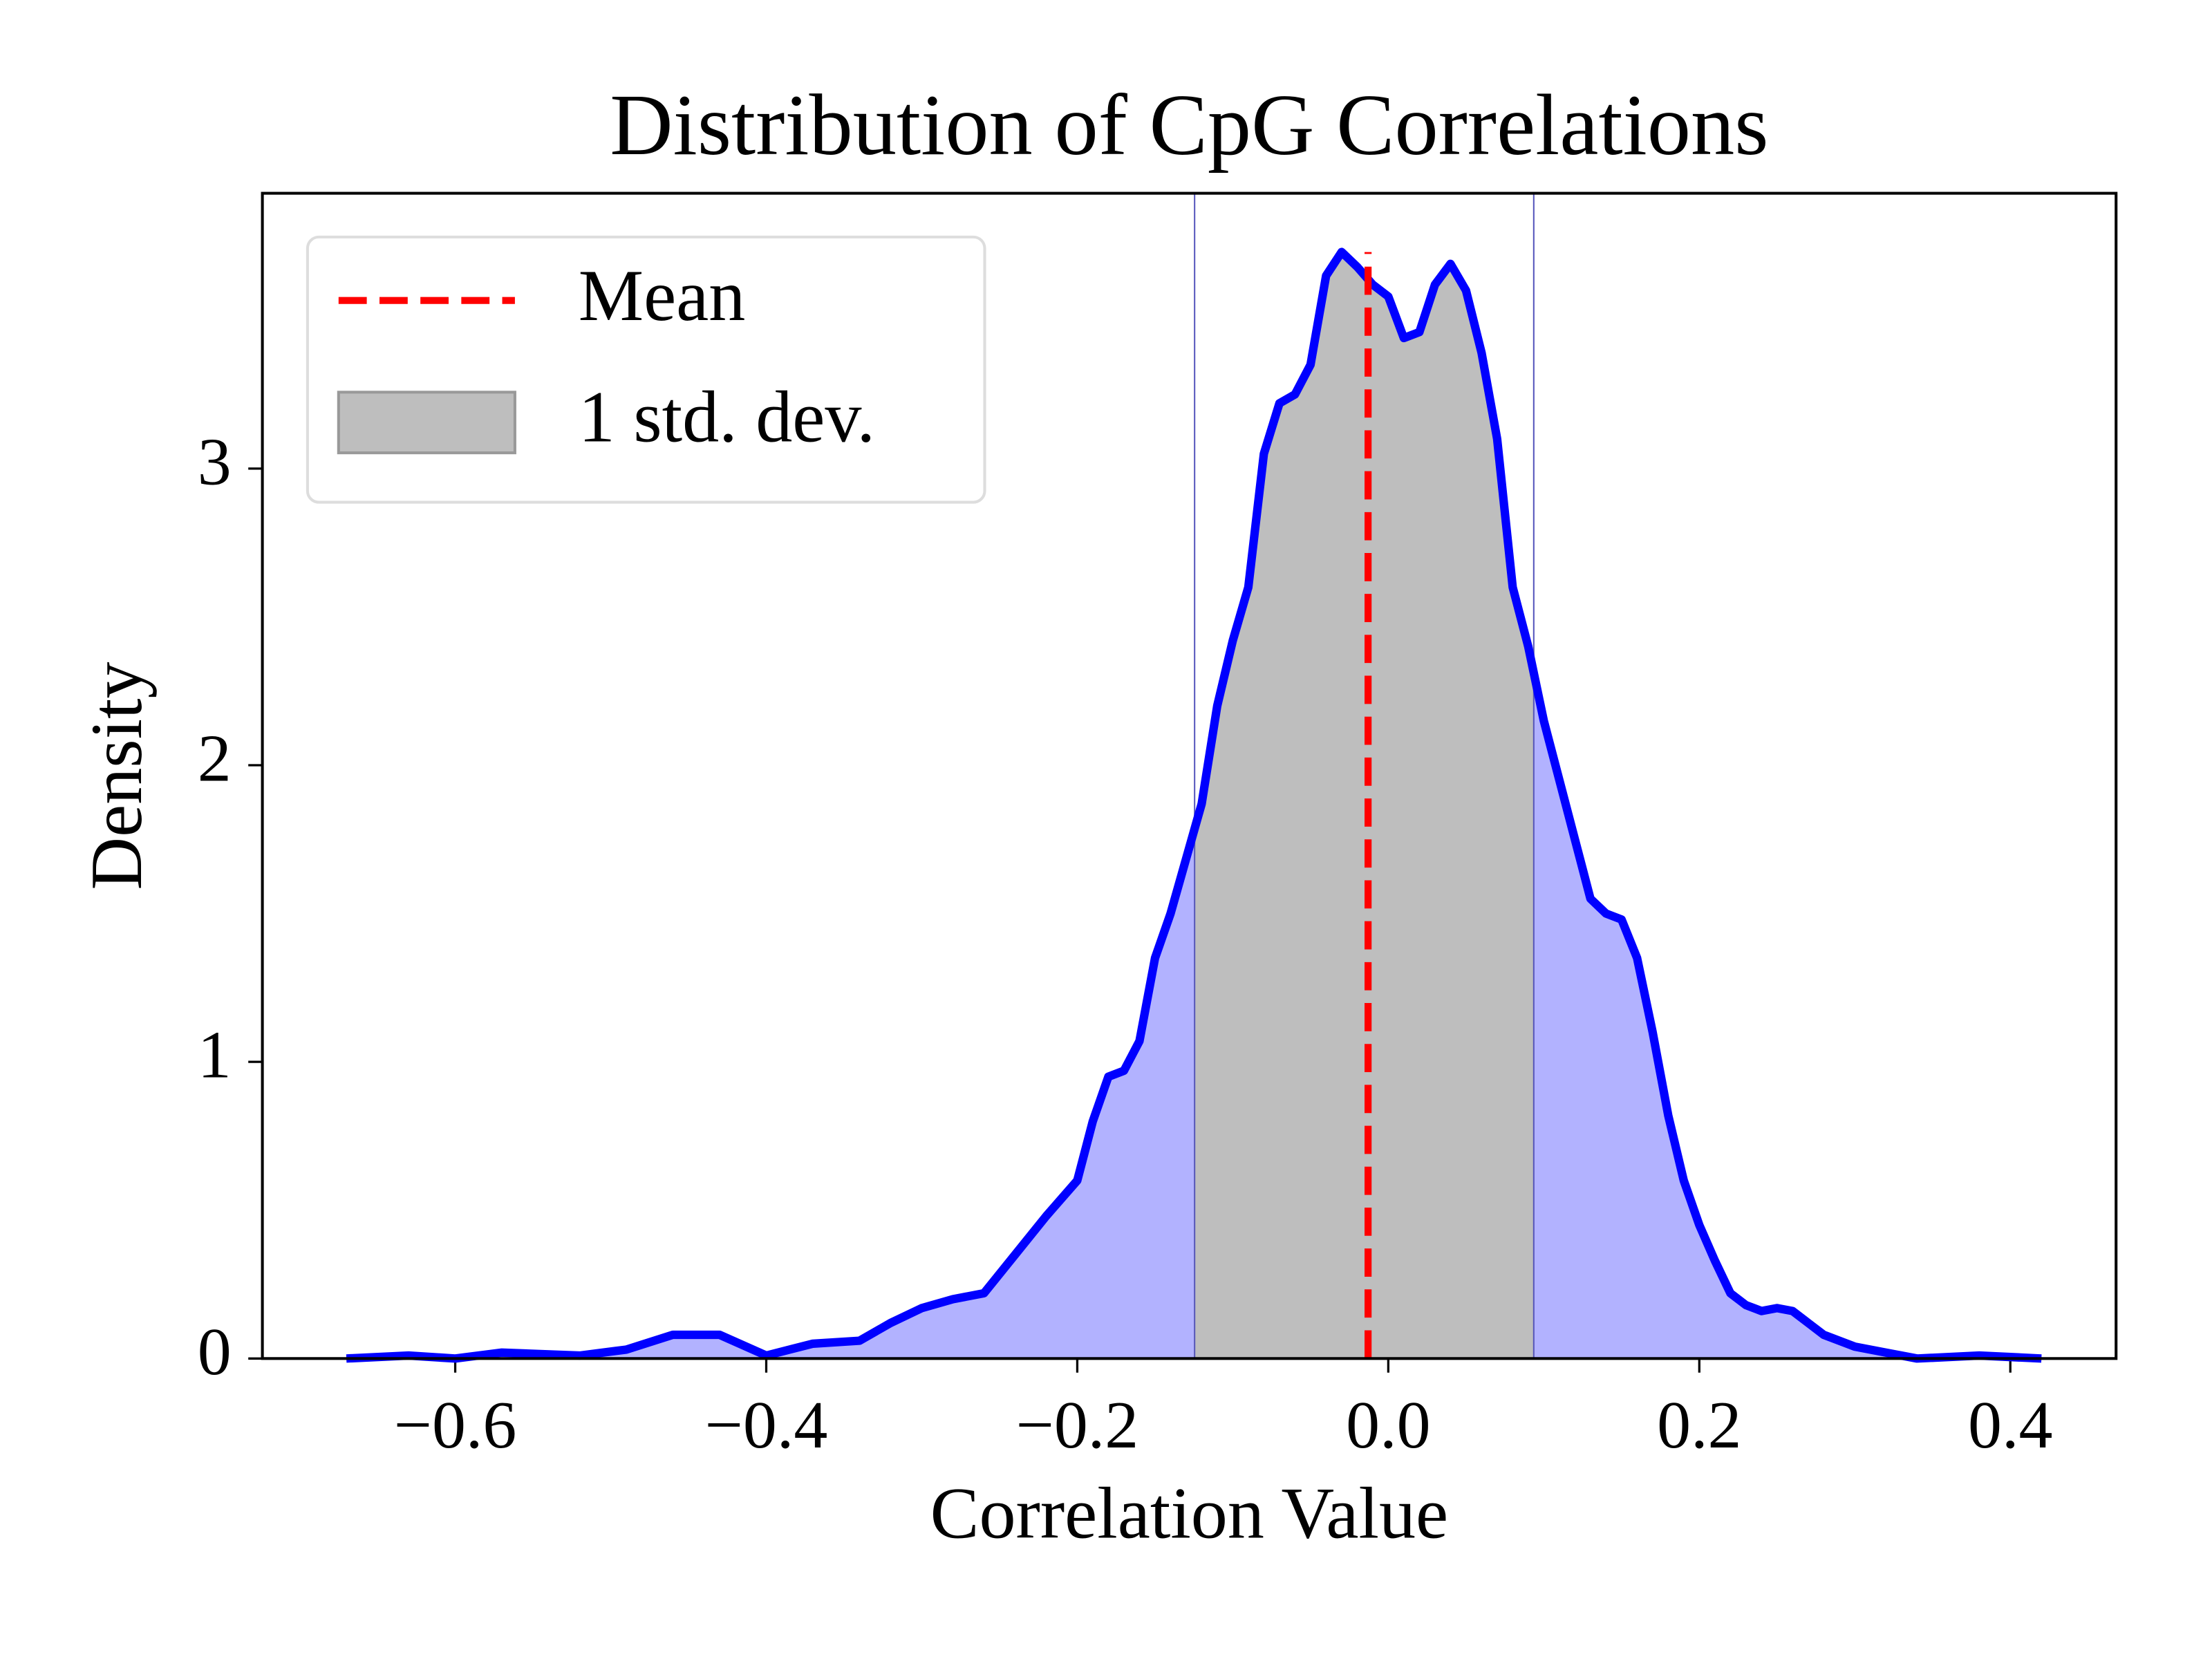  What do you see at coordinates (727, 417) in the screenshot?
I see `legend-label: 1 std. dev.` at bounding box center [727, 417].